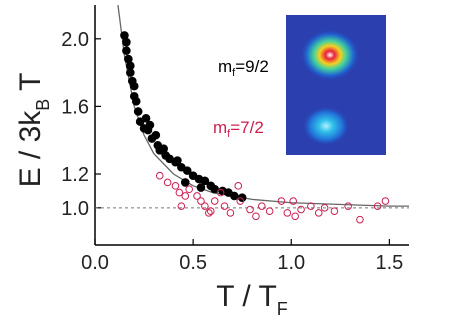 The image size is (463, 329). I want to click on x-tick-label: 1.0, so click(291, 263).